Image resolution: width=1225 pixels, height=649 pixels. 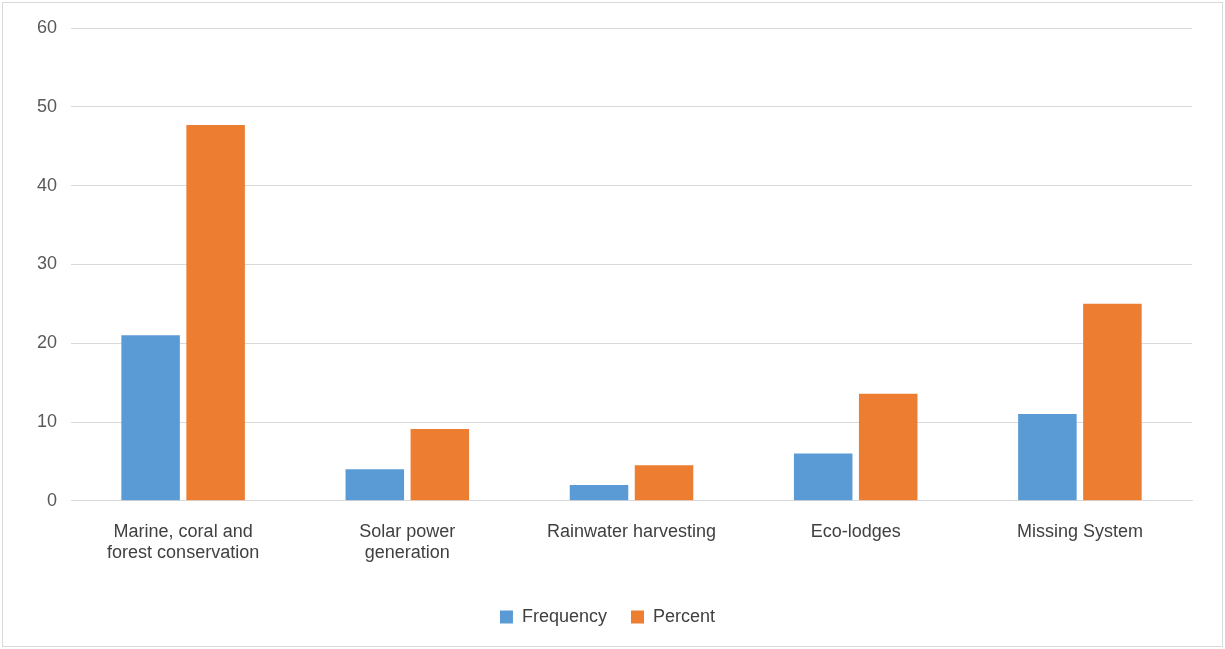 I want to click on x-tick-label: Solar power generation, so click(x=407, y=541).